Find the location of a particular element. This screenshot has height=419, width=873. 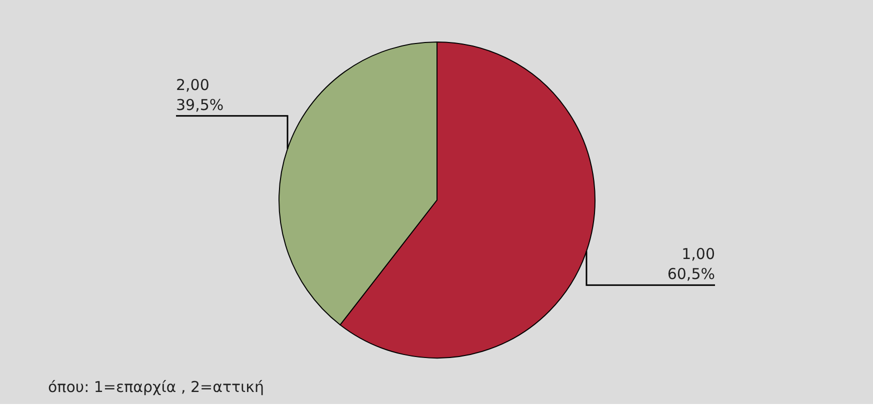

slice-label: 2,00 is located at coordinates (193, 85).